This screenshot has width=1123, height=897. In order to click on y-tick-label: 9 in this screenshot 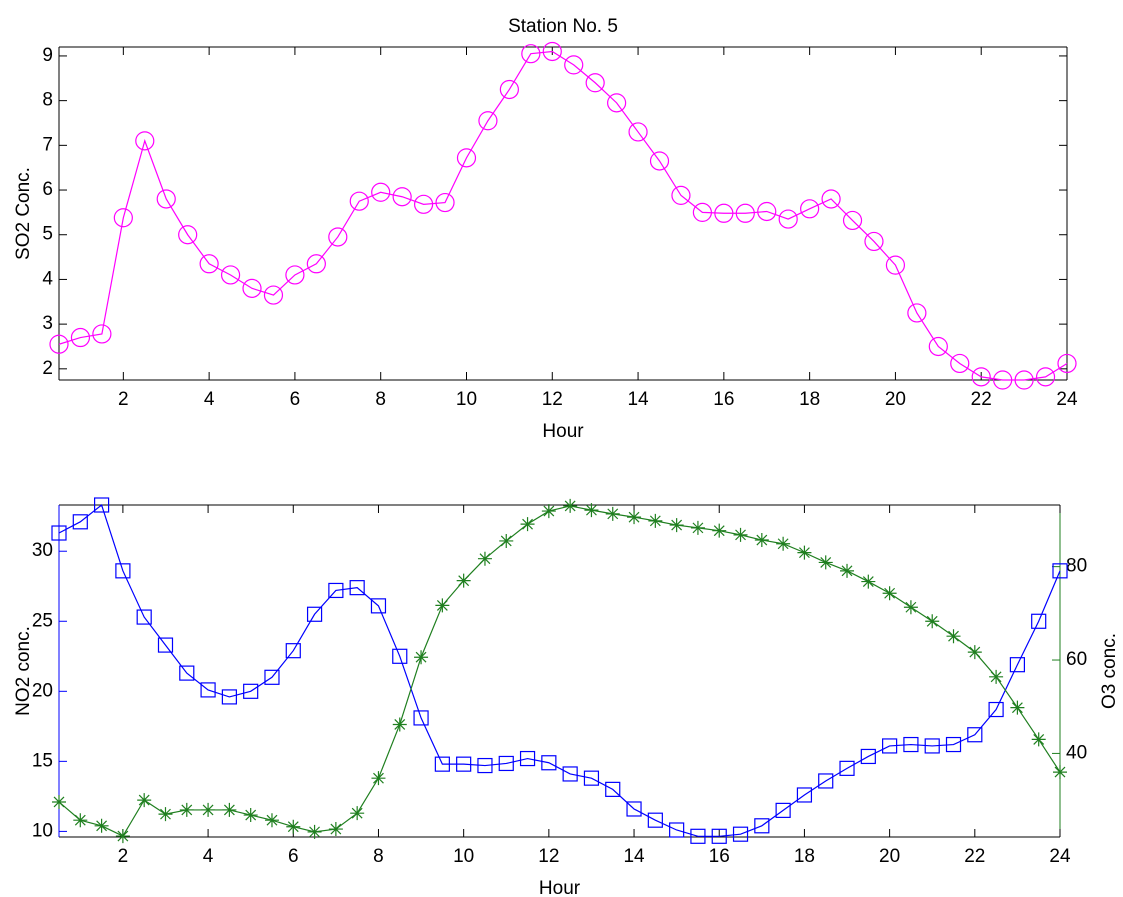, I will do `click(47, 55)`.